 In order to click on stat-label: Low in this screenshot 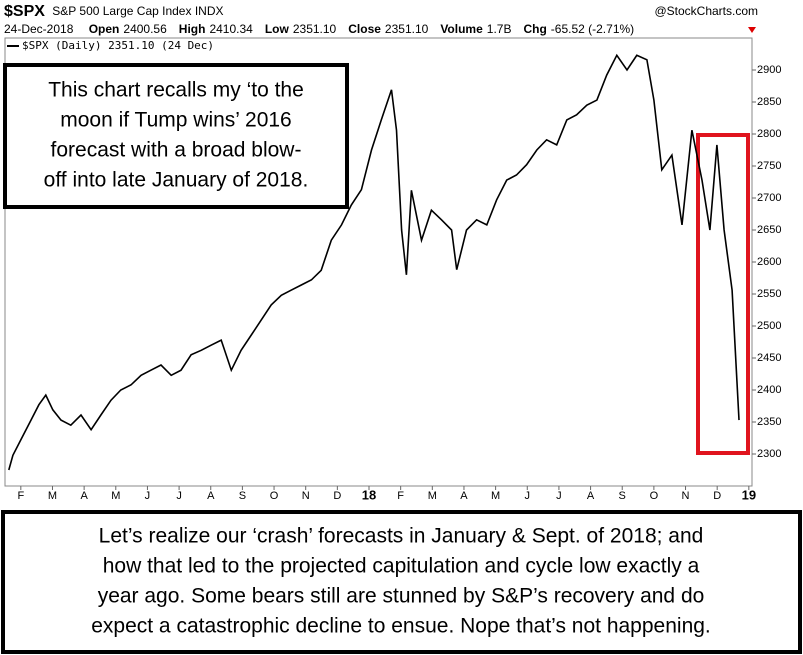, I will do `click(277, 29)`.